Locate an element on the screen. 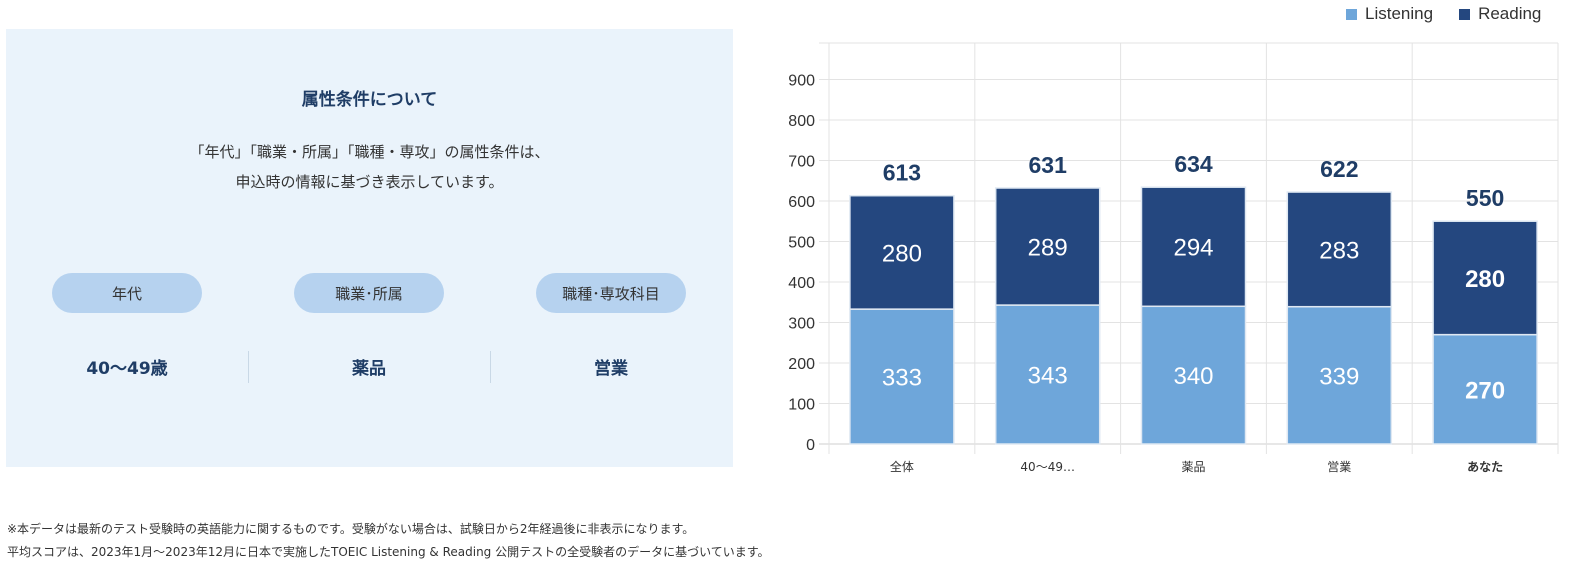 This screenshot has height=563, width=1569. attr-value-occupation: 薬品 is located at coordinates (369, 369).